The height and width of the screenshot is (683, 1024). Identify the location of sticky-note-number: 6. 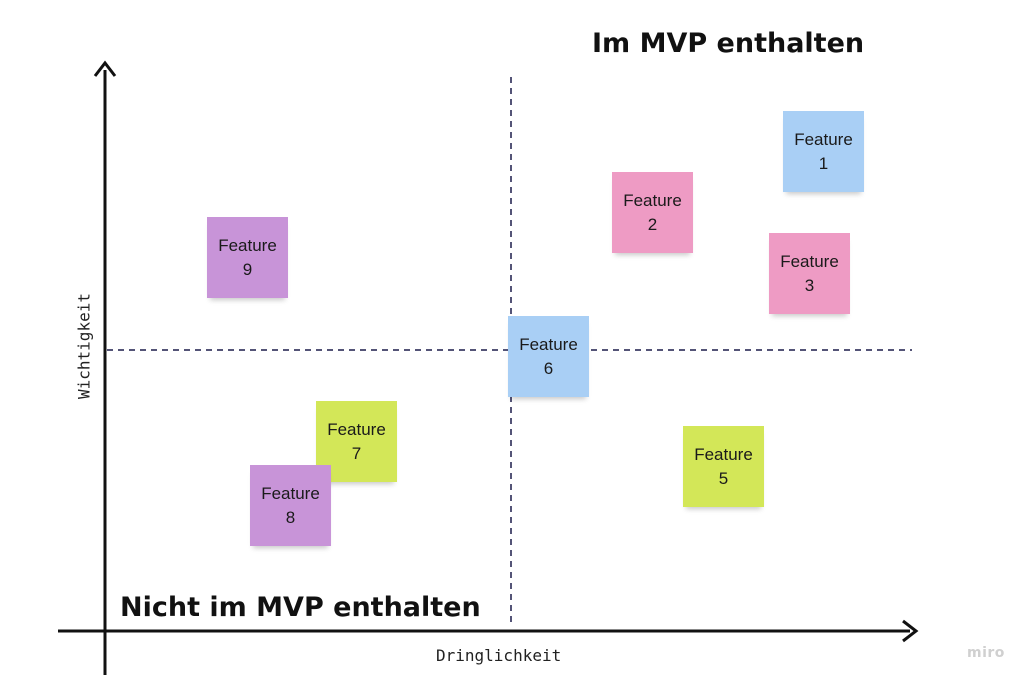
(548, 368).